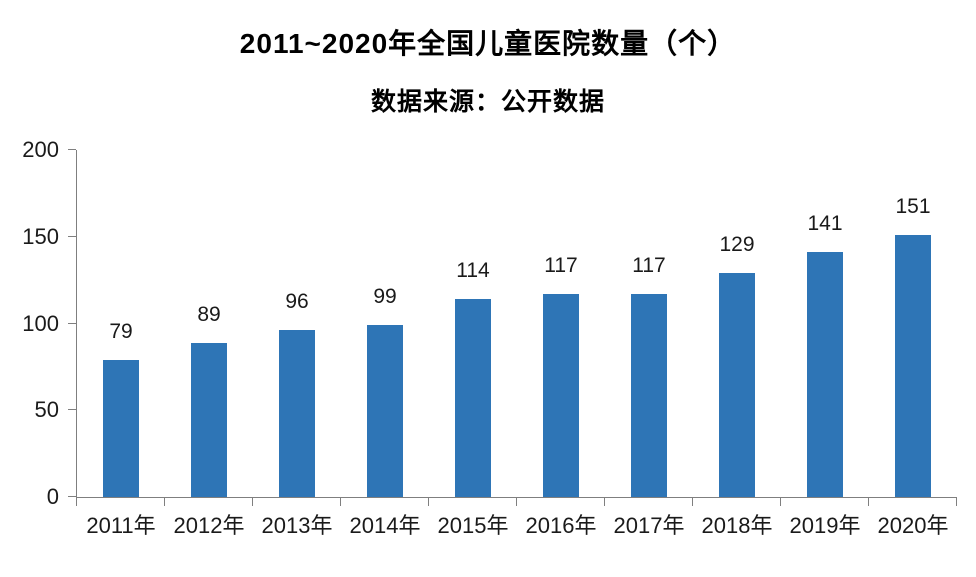  What do you see at coordinates (209, 419) in the screenshot?
I see `bar-2012年` at bounding box center [209, 419].